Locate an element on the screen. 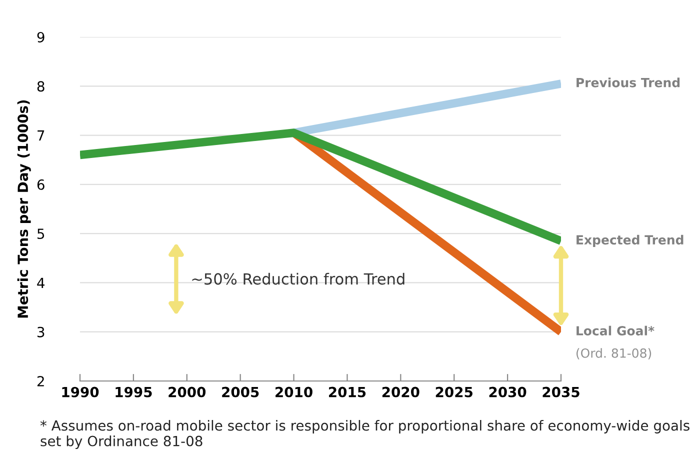 The height and width of the screenshot is (459, 692). x-tick-label: 1995 is located at coordinates (134, 392).